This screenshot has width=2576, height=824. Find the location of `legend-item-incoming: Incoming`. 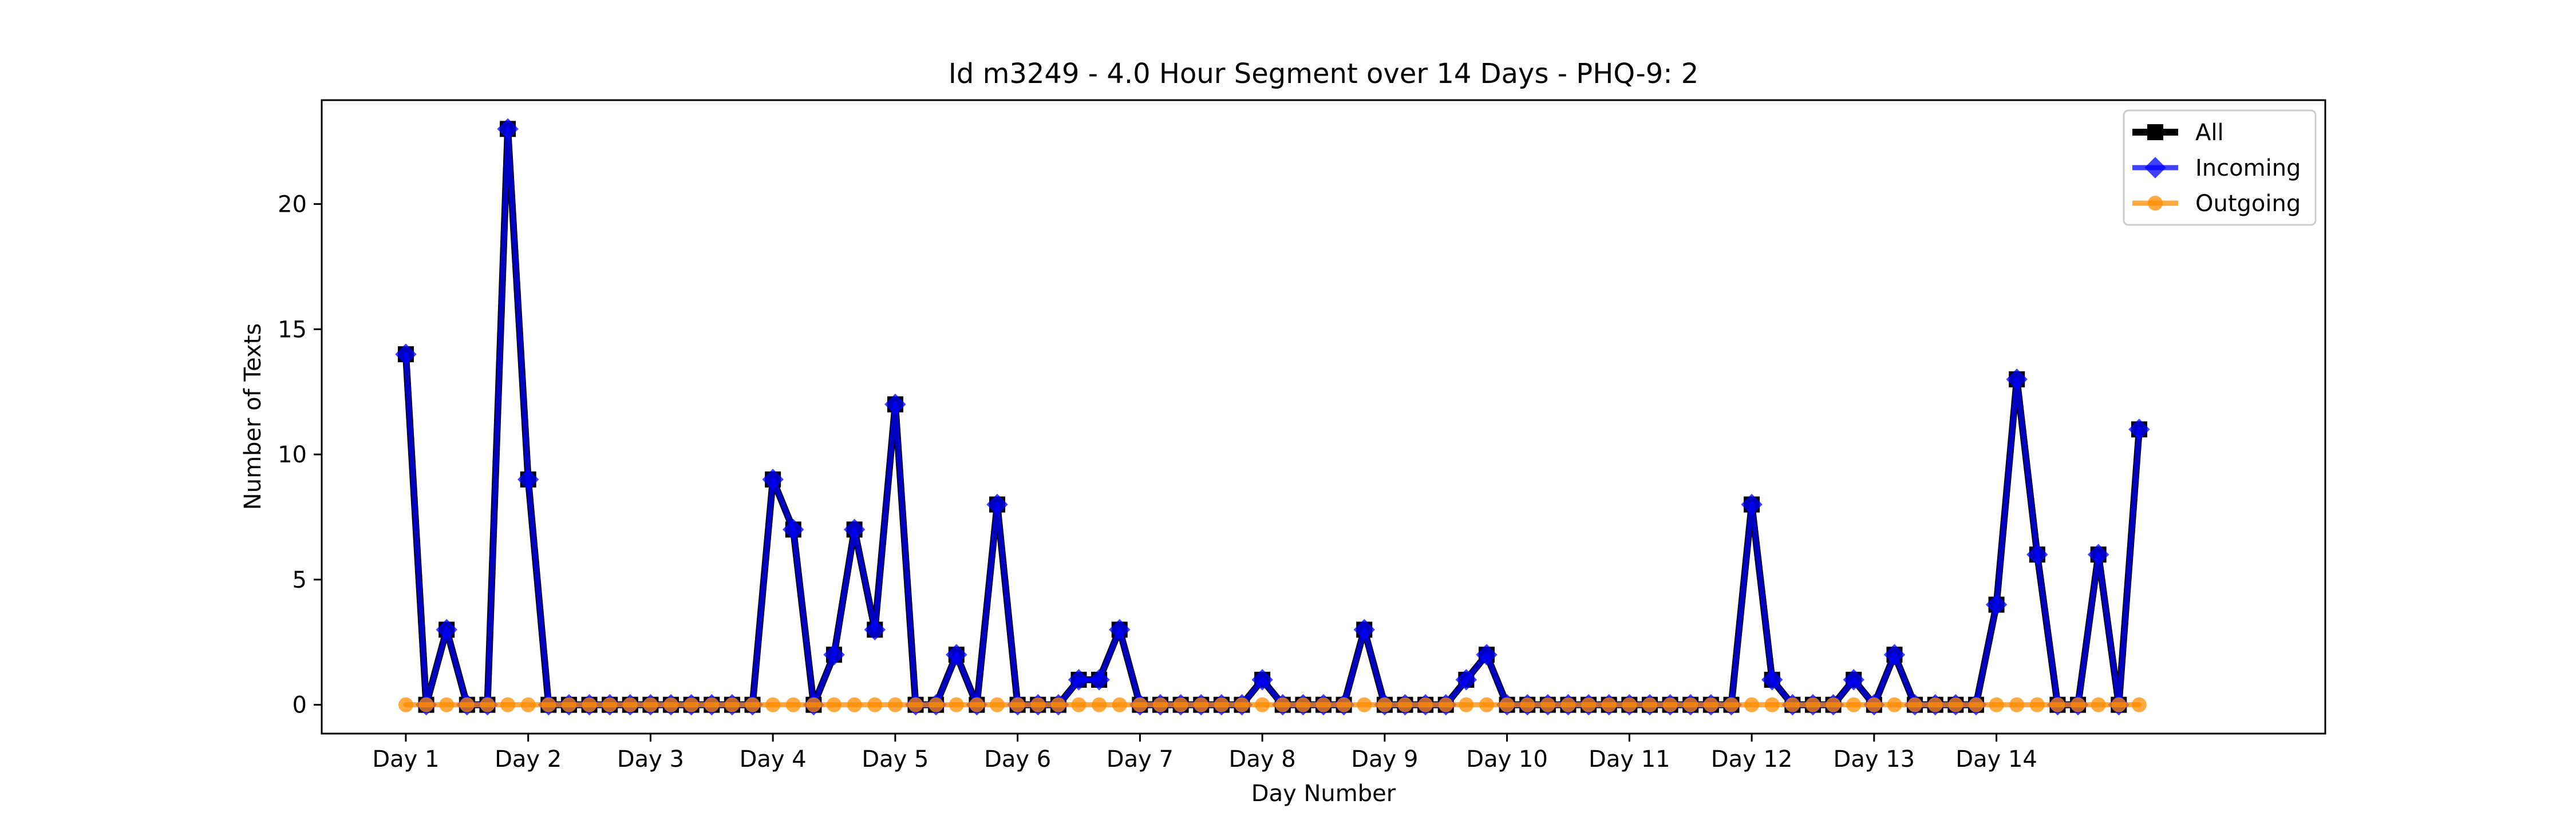

legend-item-incoming: Incoming is located at coordinates (2216, 168).